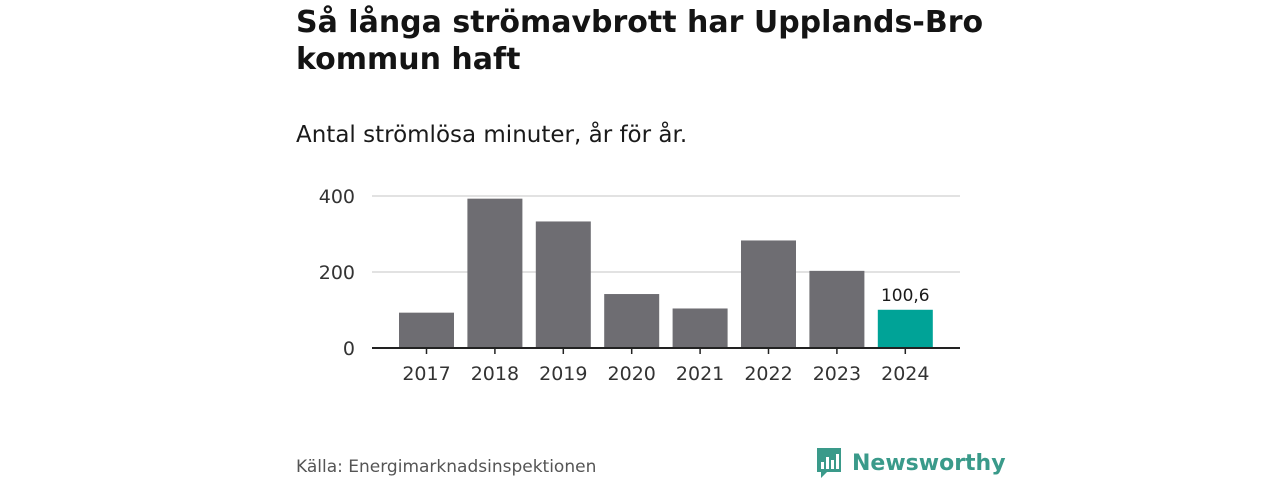  What do you see at coordinates (337, 197) in the screenshot?
I see `y-tick-label: 400` at bounding box center [337, 197].